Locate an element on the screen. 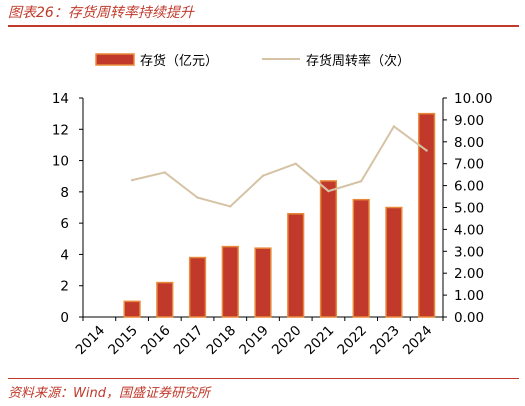  bar-2015 is located at coordinates (132, 309).